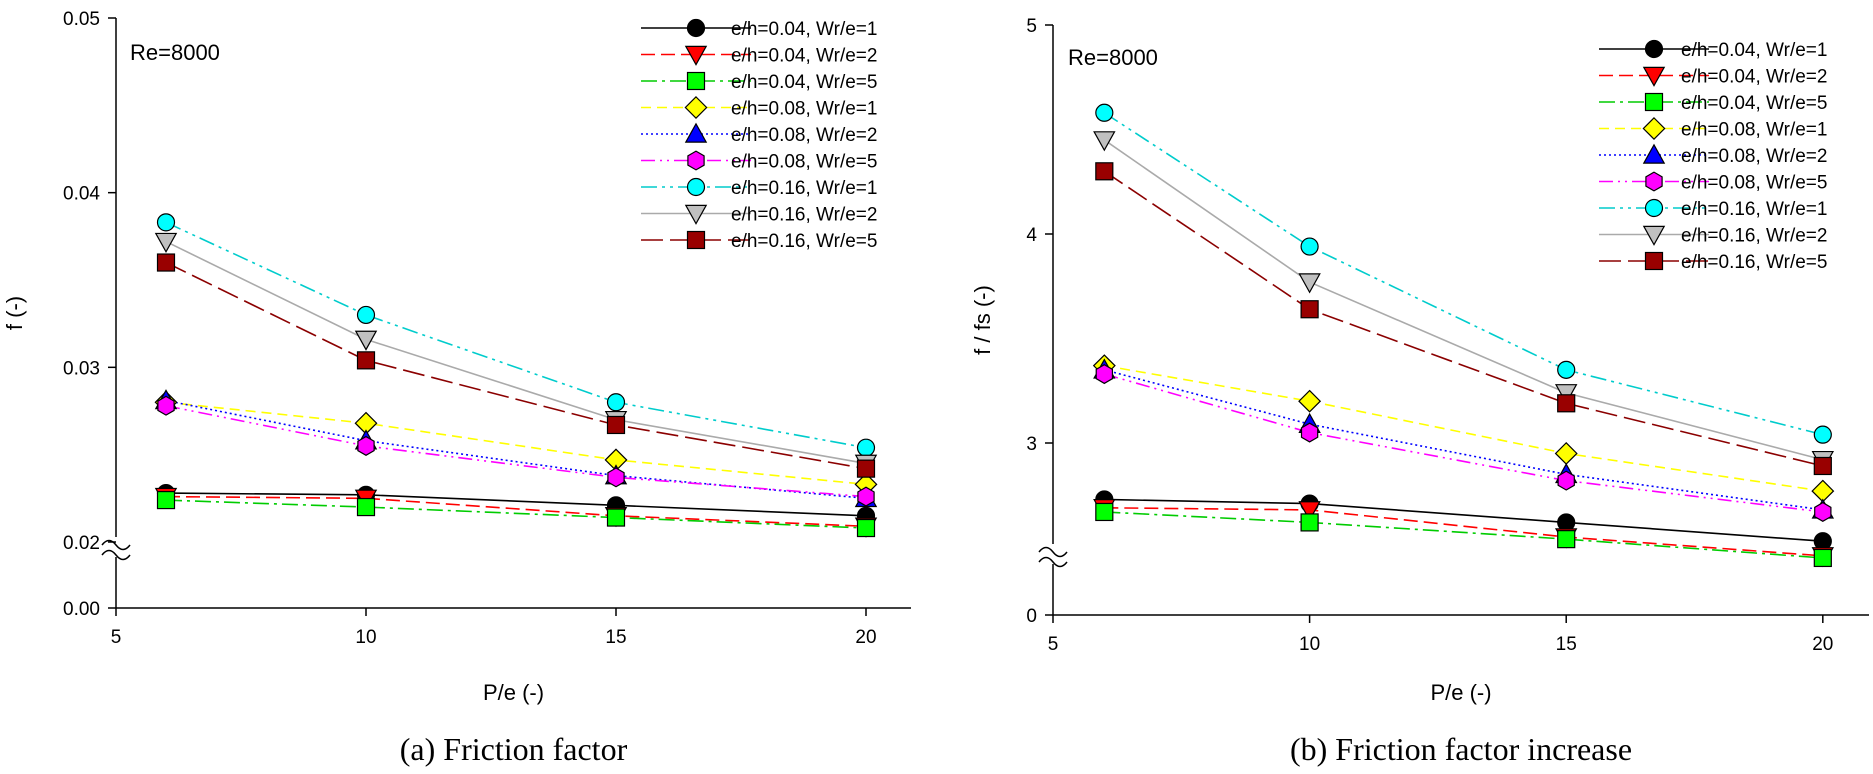  I want to click on y-tick-label: 0, so click(1031, 616).